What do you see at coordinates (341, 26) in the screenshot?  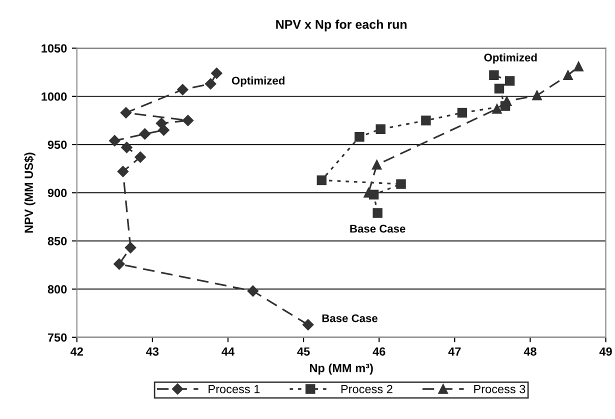 I see `chart-title: NPV x Np for each run` at bounding box center [341, 26].